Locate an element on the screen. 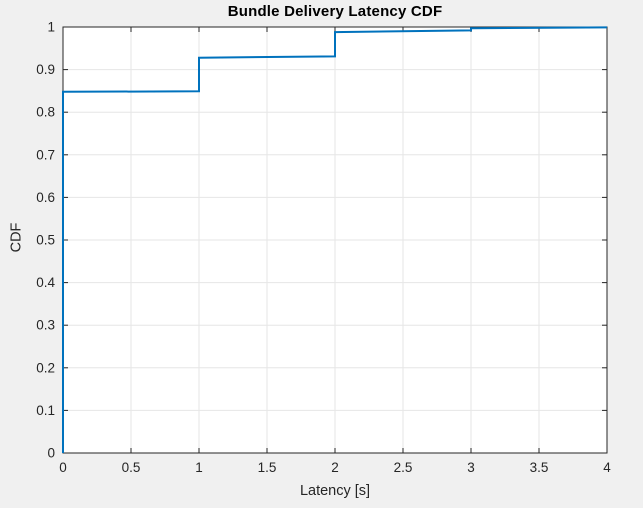 The width and height of the screenshot is (643, 508). y-tick-label: 0.5 is located at coordinates (45, 240).